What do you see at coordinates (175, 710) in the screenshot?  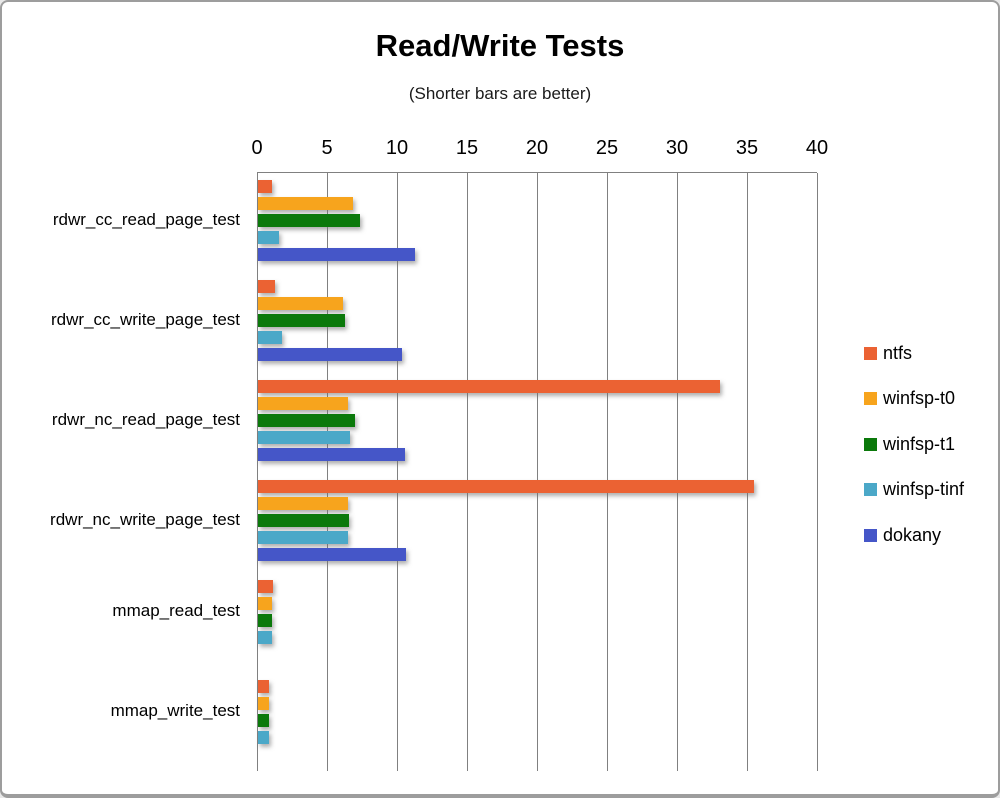 I see `category-label: mmap_write_test` at bounding box center [175, 710].